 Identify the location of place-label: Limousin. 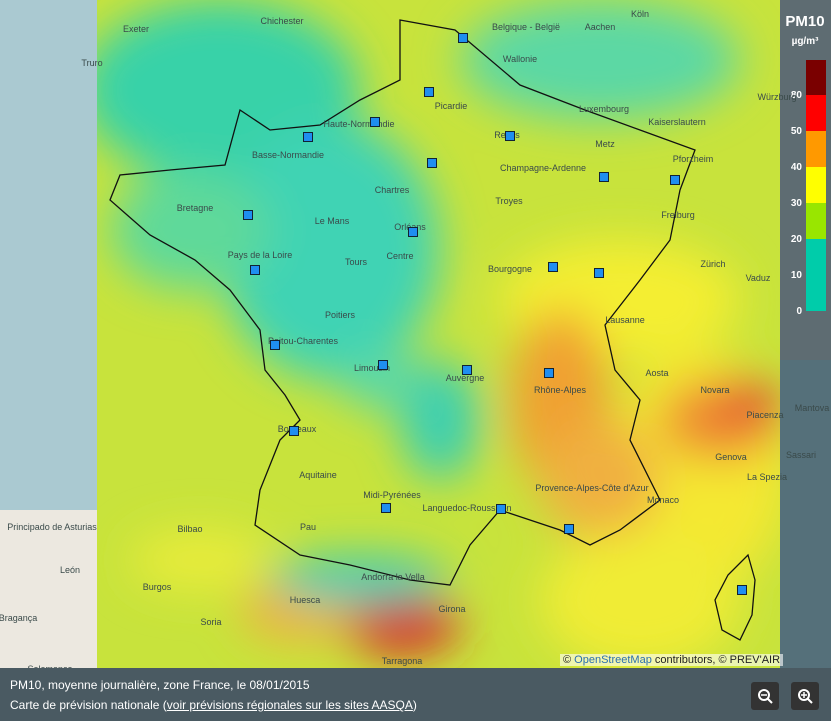
(372, 368).